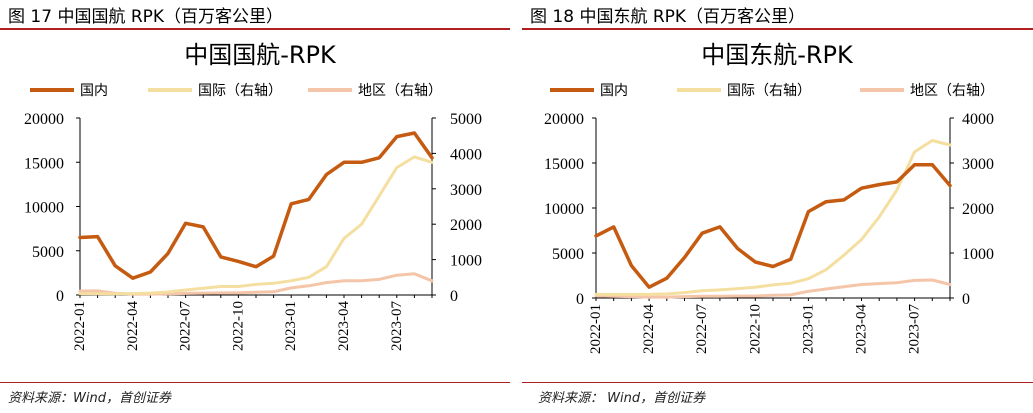 The image size is (1033, 413). What do you see at coordinates (622, 398) in the screenshot?
I see `source-note: 资料来源： Wind，首创证券` at bounding box center [622, 398].